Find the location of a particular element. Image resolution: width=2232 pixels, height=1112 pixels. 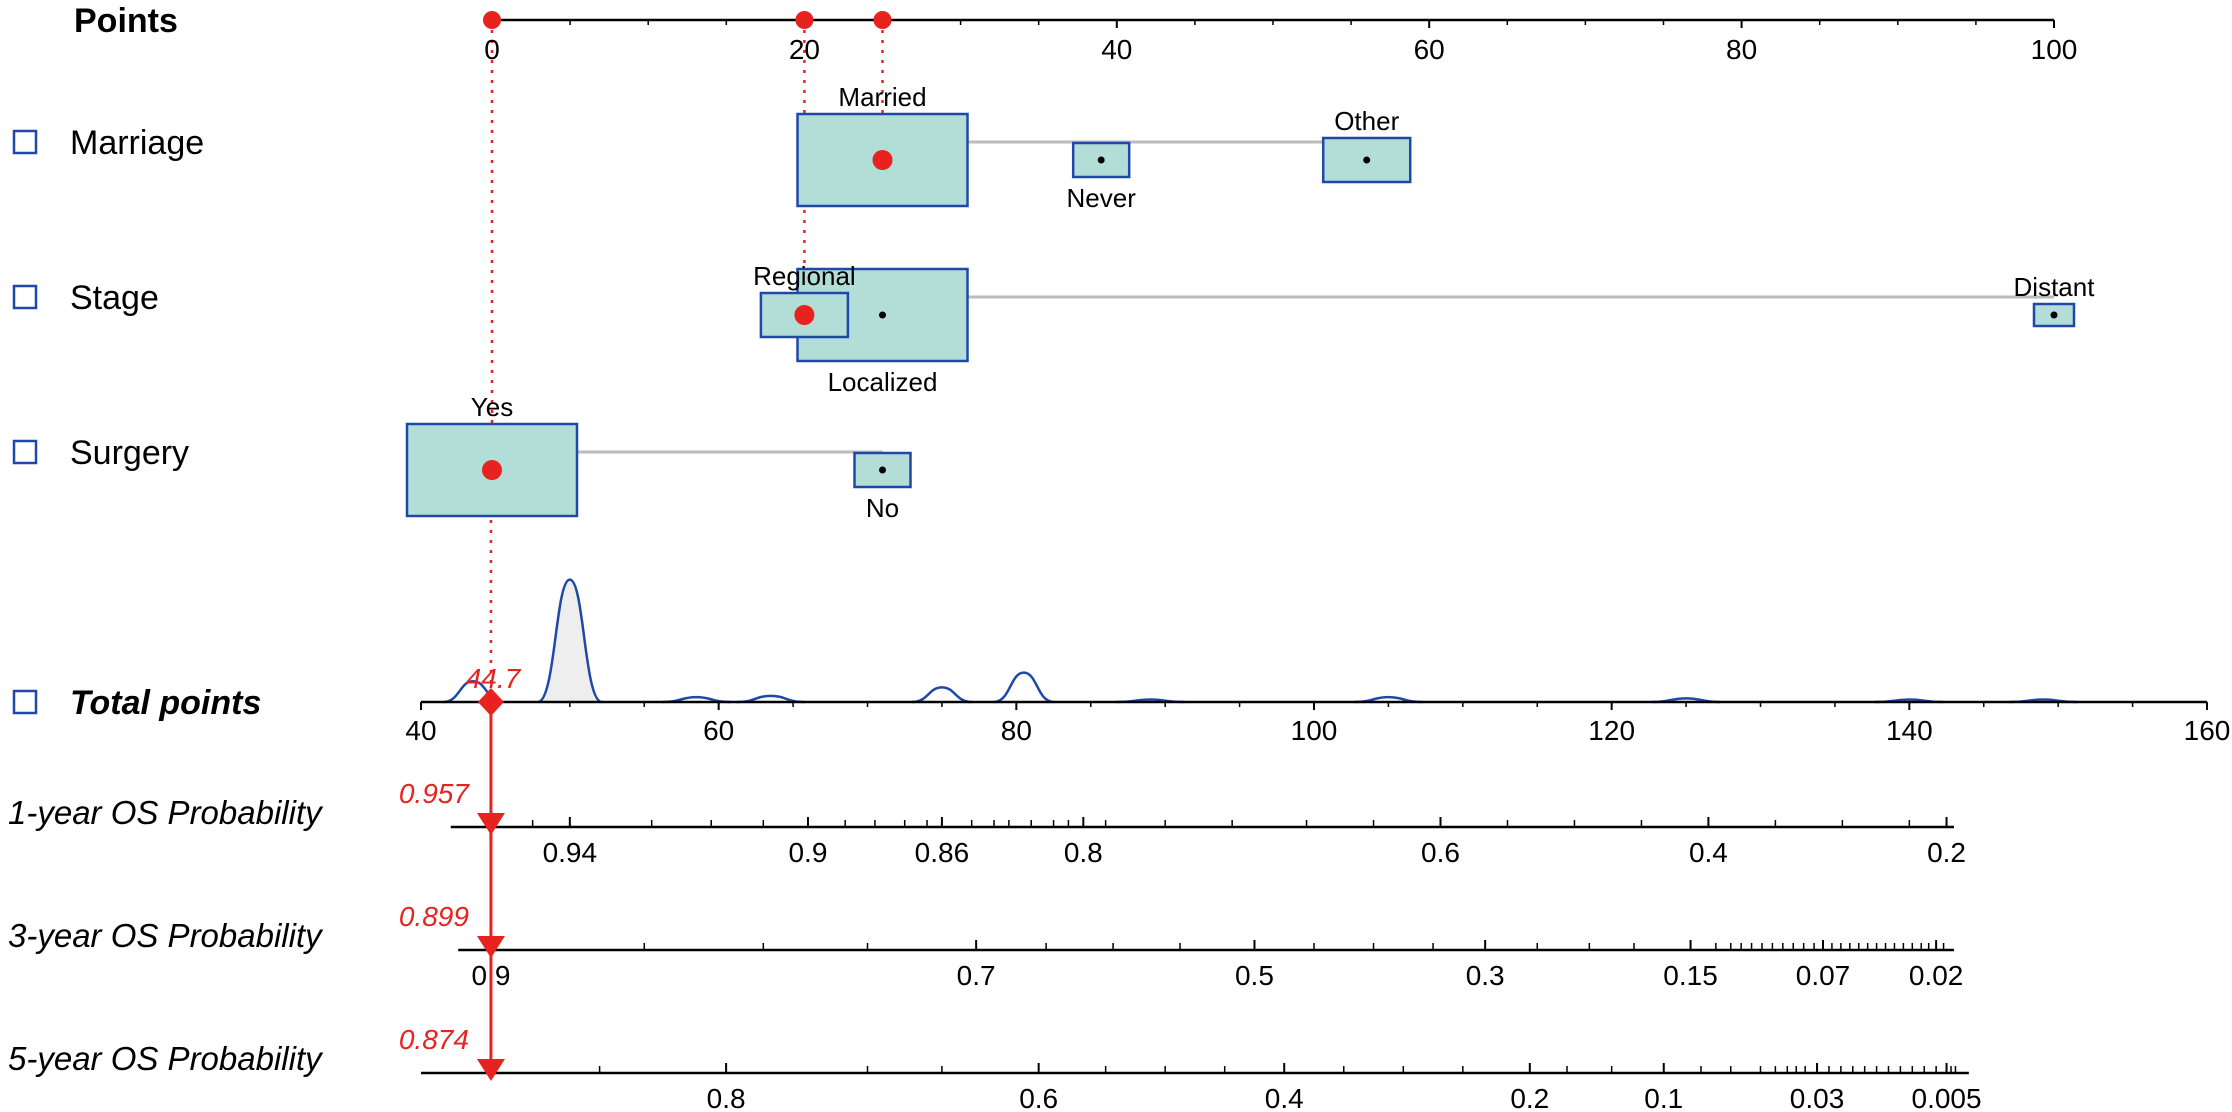

checkbox-marriage-icon is located at coordinates (25, 142).